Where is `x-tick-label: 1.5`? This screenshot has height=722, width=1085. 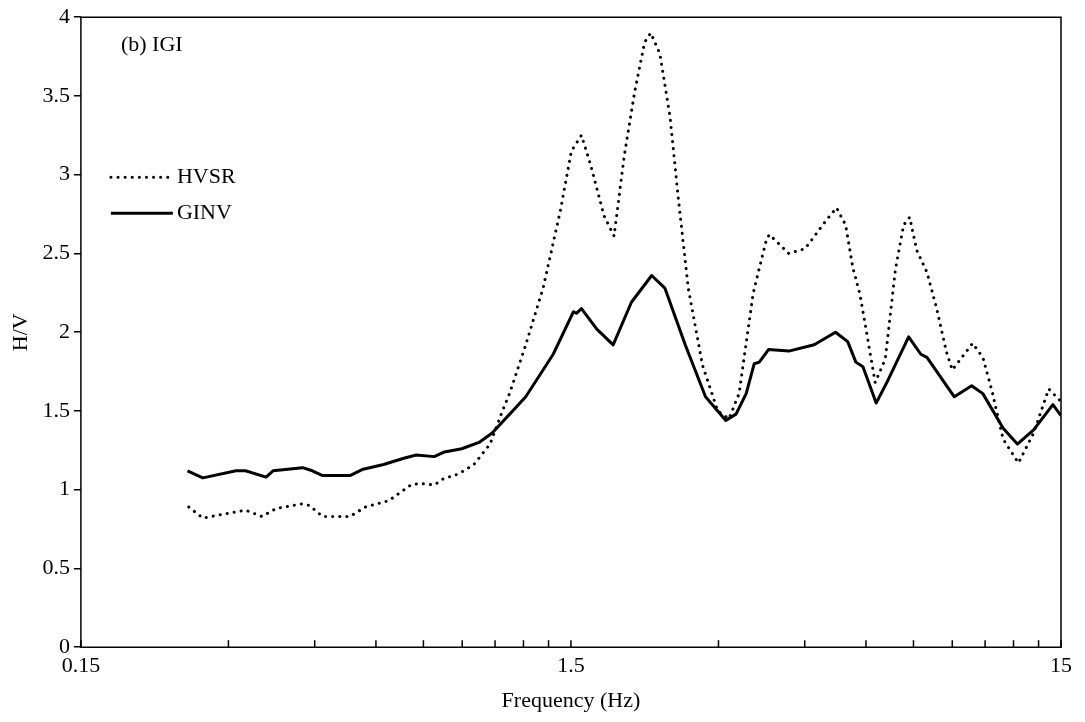 x-tick-label: 1.5 is located at coordinates (571, 665).